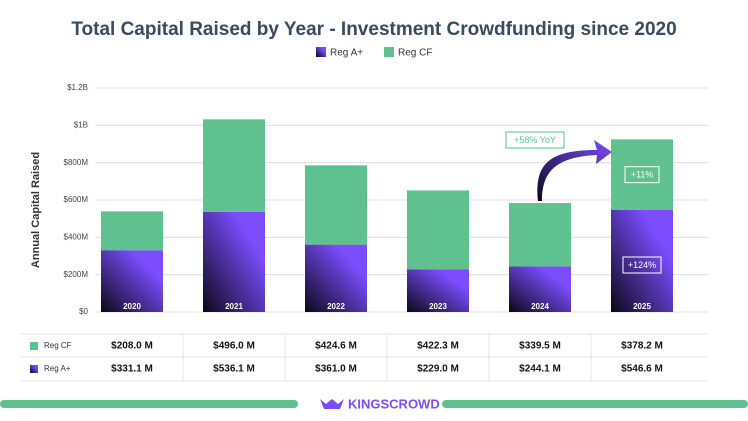 The width and height of the screenshot is (748, 421). What do you see at coordinates (438, 346) in the screenshot?
I see `table-value: $422.3 M` at bounding box center [438, 346].